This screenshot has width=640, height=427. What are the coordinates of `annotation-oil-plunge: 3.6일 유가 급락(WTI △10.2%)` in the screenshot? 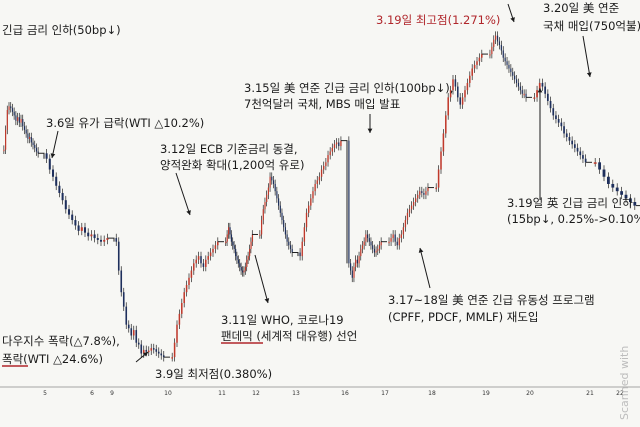 It's located at (125, 123).